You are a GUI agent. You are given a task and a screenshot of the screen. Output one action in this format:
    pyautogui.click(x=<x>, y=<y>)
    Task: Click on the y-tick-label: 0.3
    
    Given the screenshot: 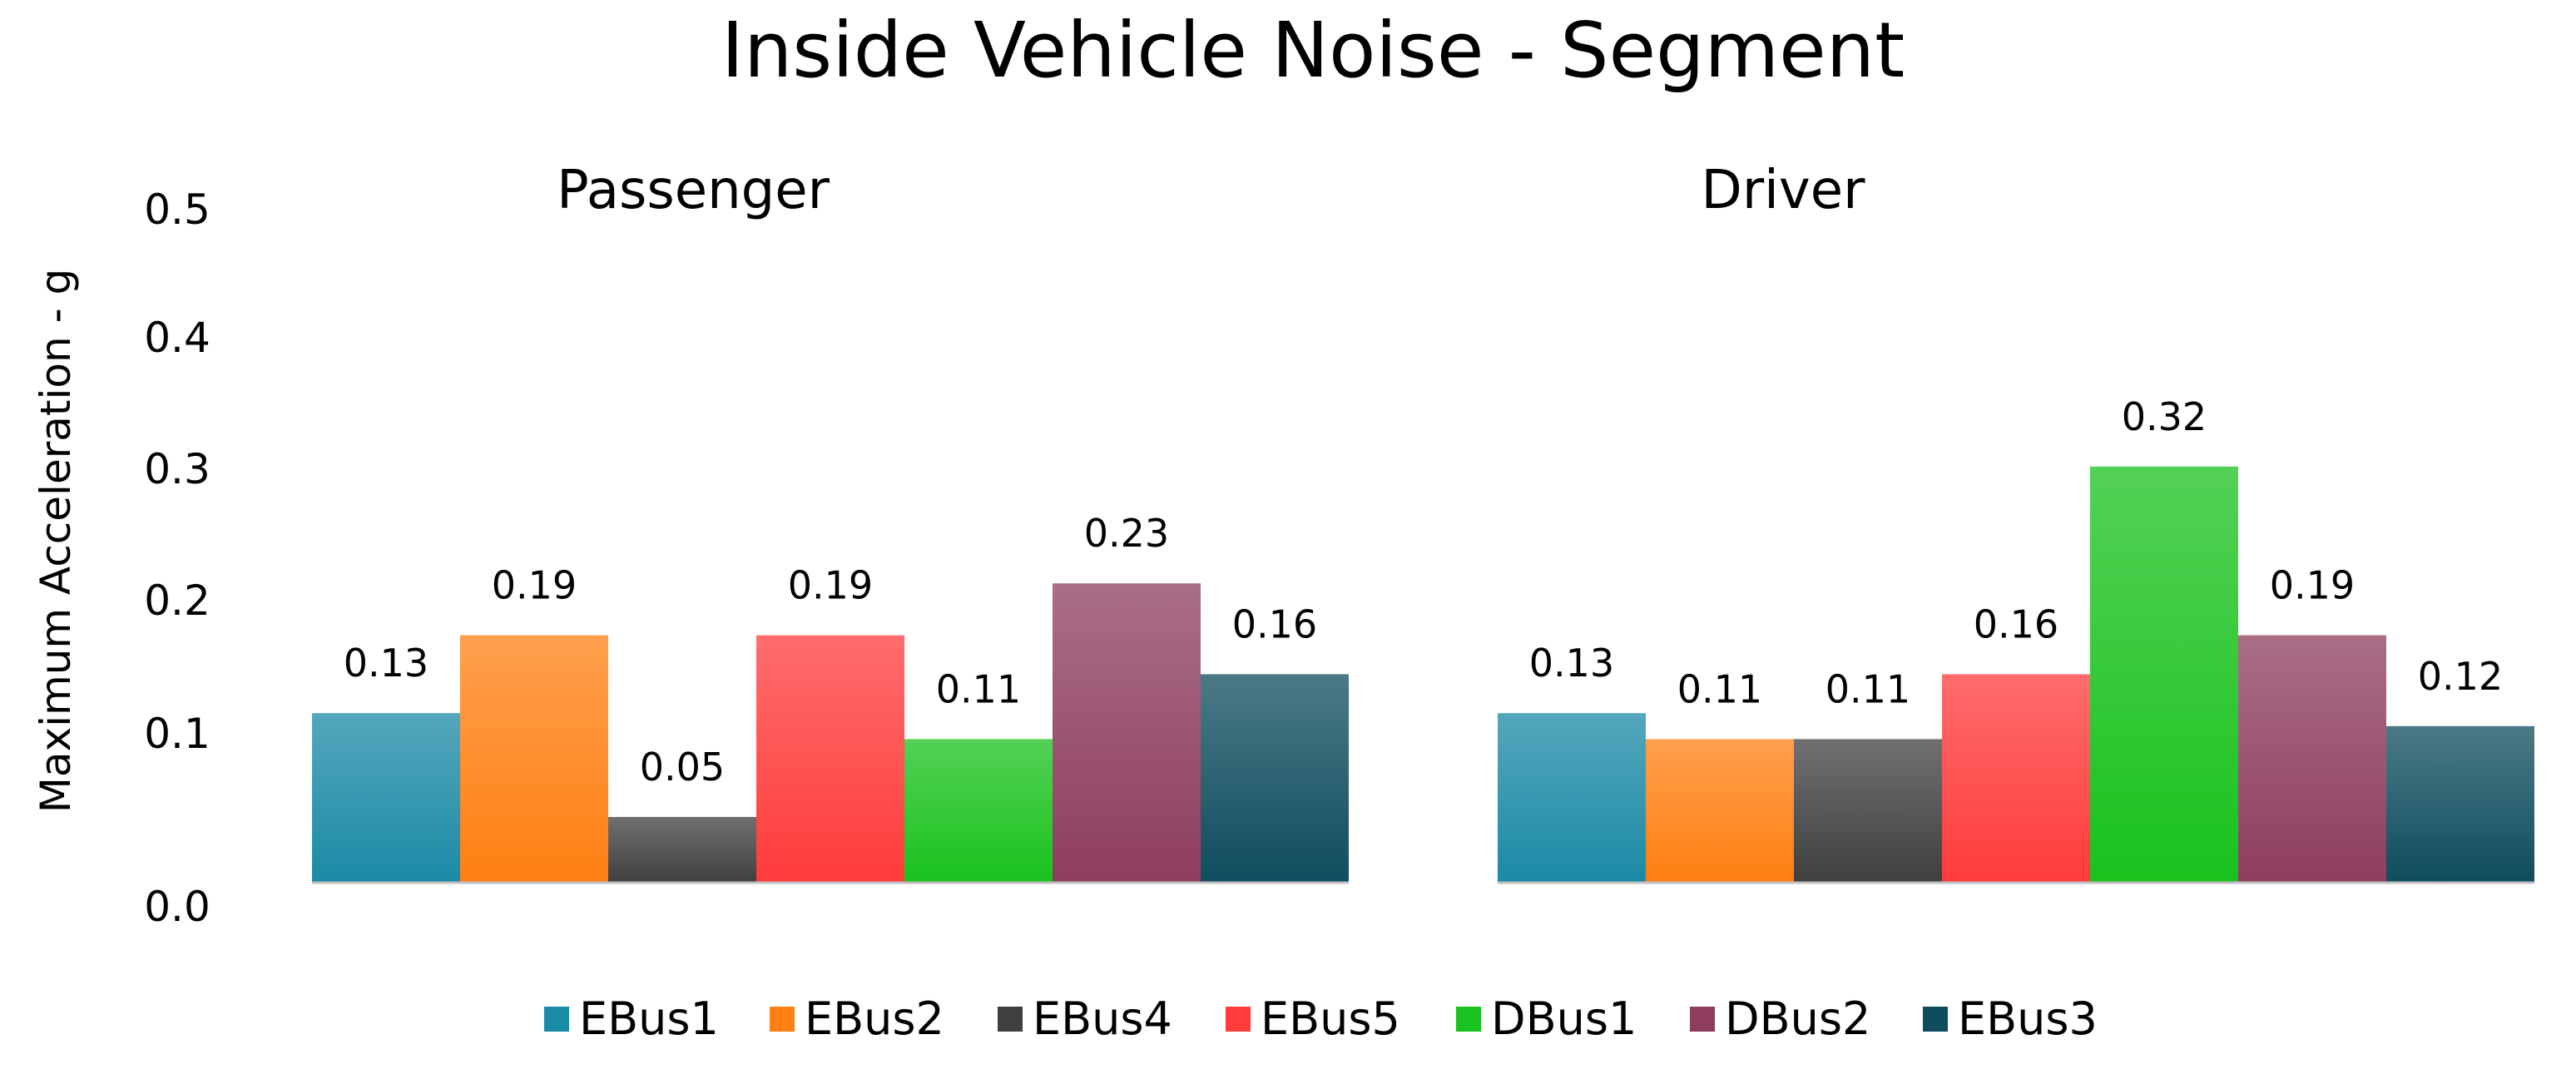 What is the action you would take?
    pyautogui.click(x=177, y=469)
    